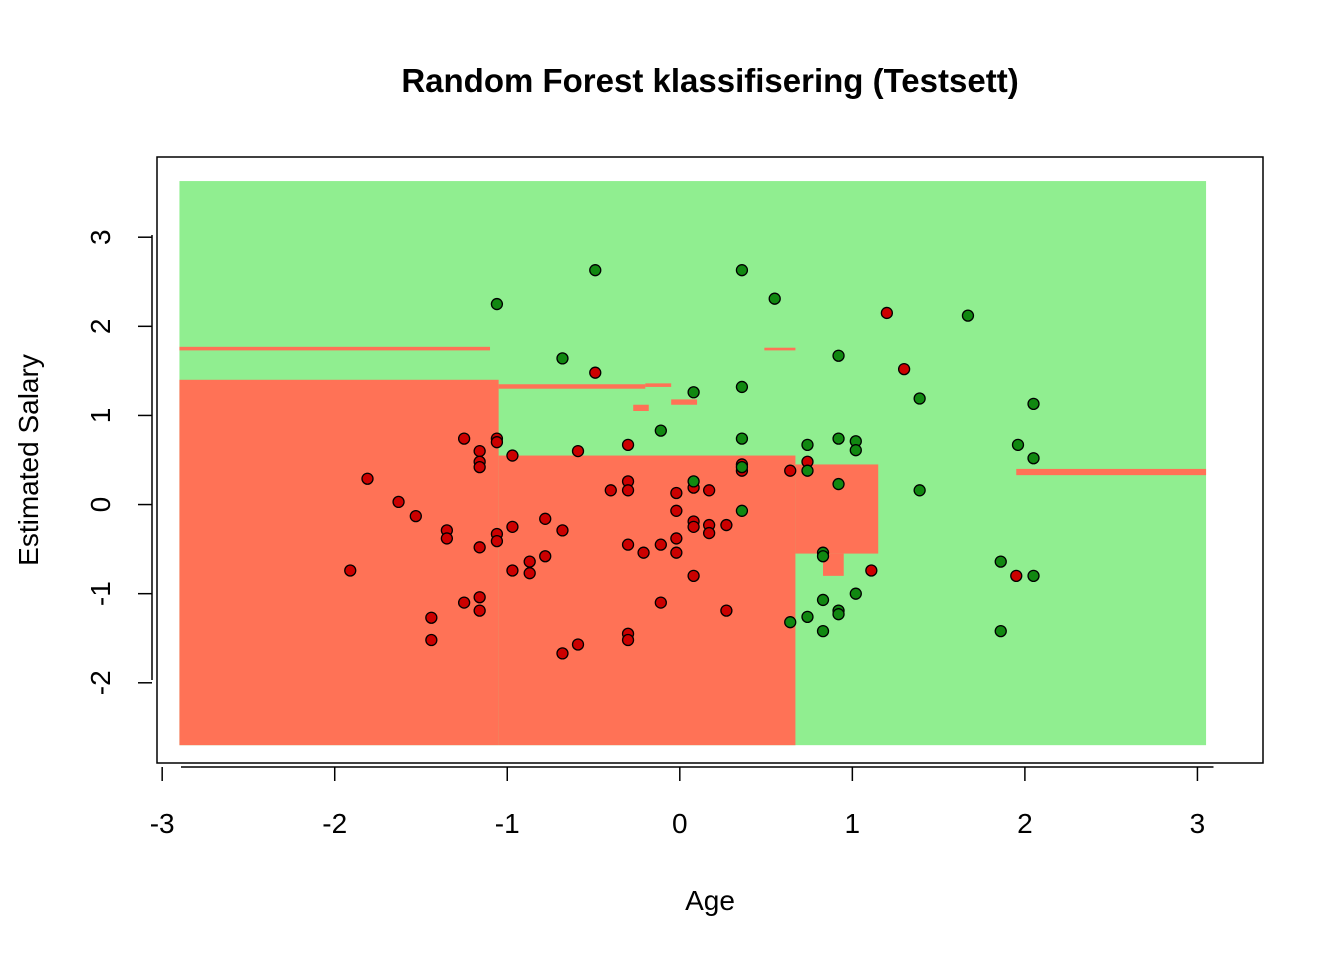 The width and height of the screenshot is (1344, 960). I want to click on chart-title: Random Forest klassifisering (Testsett), so click(709, 80).